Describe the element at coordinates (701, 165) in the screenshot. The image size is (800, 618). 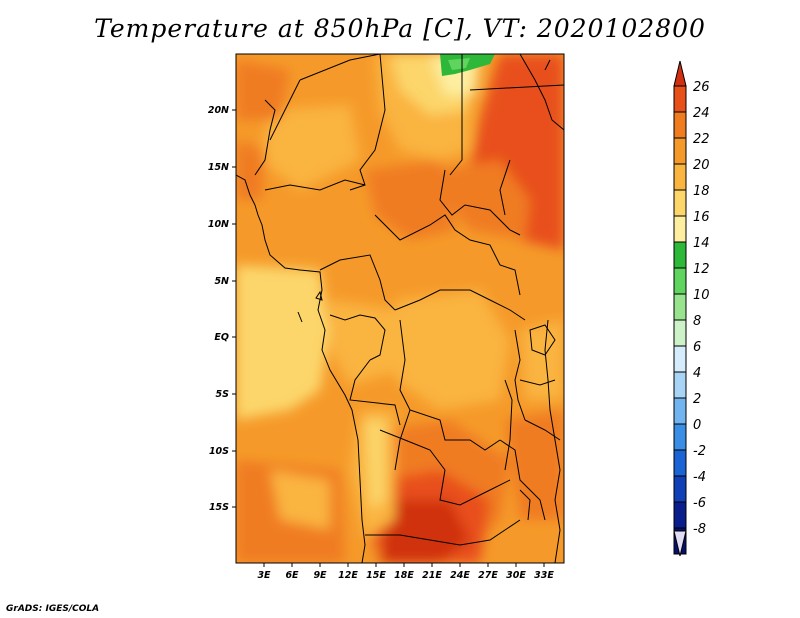
I see `colorbar-label: 20` at that location.